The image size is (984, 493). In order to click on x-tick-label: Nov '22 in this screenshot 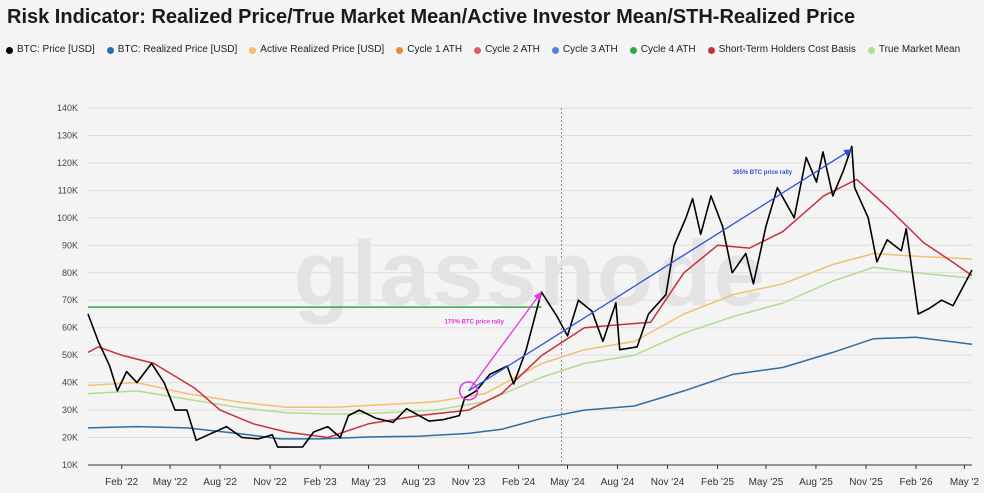, I will do `click(270, 482)`.